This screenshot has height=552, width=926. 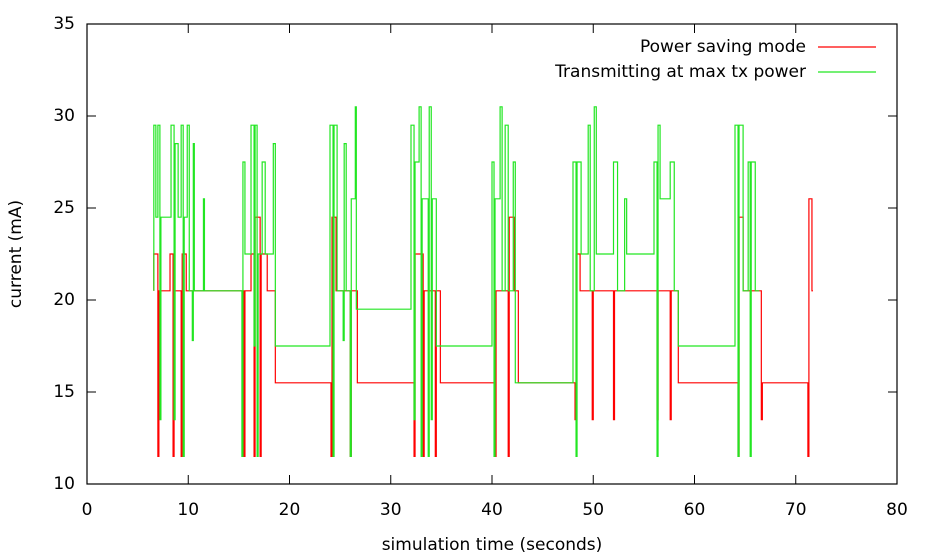 What do you see at coordinates (492, 543) in the screenshot?
I see `x-axis-label: simulation time (seconds)` at bounding box center [492, 543].